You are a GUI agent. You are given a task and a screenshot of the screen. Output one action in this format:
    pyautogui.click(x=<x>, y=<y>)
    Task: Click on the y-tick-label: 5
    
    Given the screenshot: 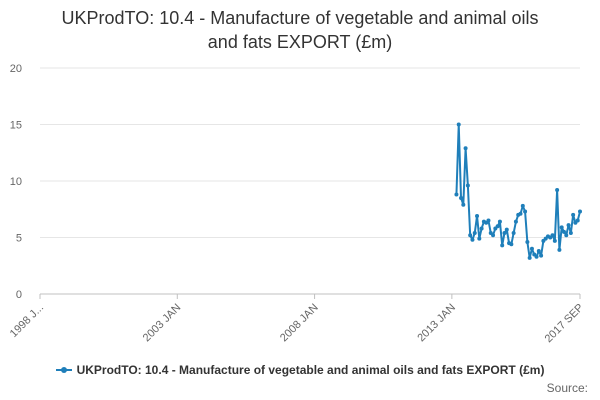 What is the action you would take?
    pyautogui.click(x=19, y=239)
    